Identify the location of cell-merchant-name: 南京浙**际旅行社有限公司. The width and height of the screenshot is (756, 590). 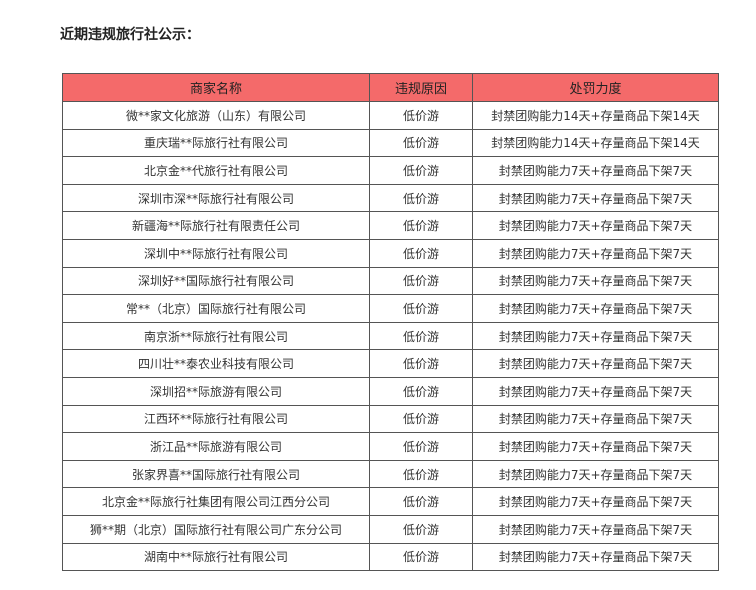
(216, 336).